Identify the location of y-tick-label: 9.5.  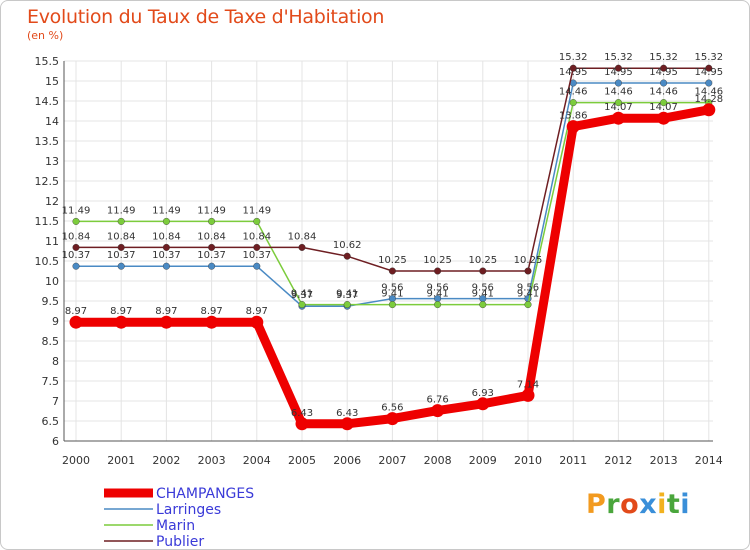
(51, 301).